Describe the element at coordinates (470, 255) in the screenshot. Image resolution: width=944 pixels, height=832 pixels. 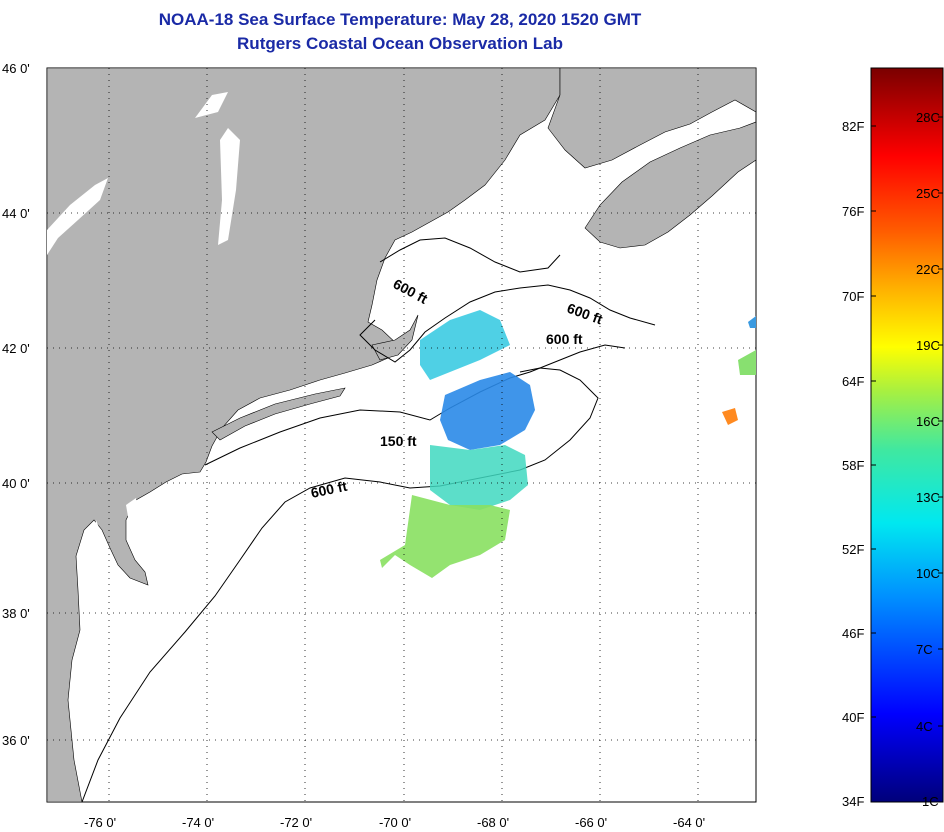
I see `contour-600ft-inner` at that location.